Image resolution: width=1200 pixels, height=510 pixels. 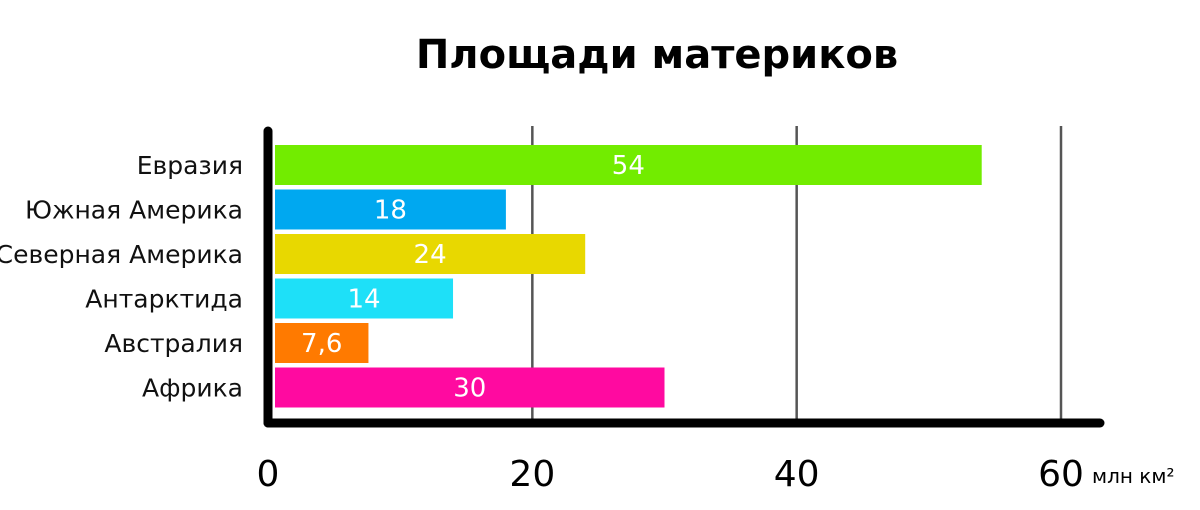 I want to click on bar-value-label: 54, so click(x=628, y=166).